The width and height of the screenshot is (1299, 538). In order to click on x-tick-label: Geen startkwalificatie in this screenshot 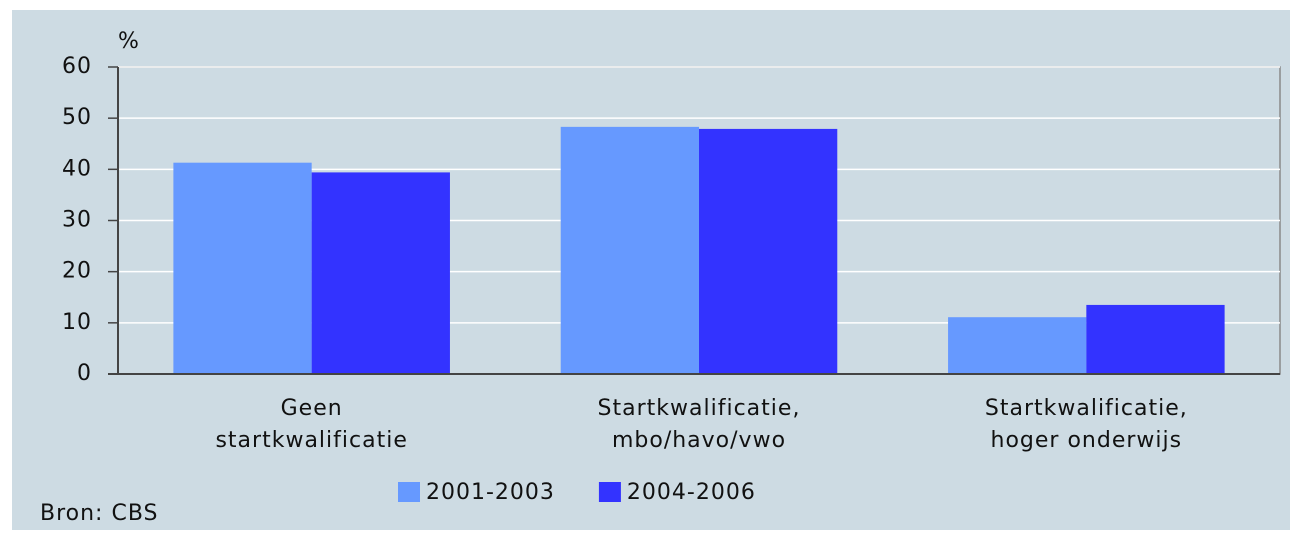, I will do `click(311, 424)`.